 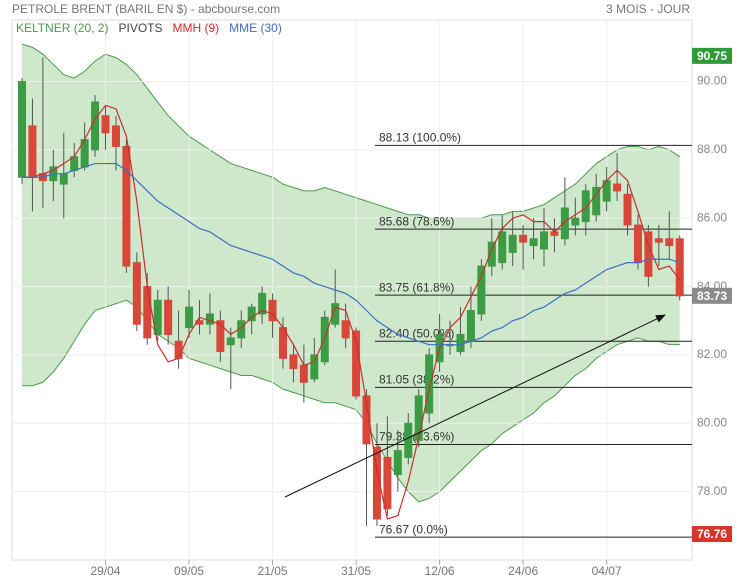 I want to click on x-tick-label: 31/05, so click(x=356, y=571).